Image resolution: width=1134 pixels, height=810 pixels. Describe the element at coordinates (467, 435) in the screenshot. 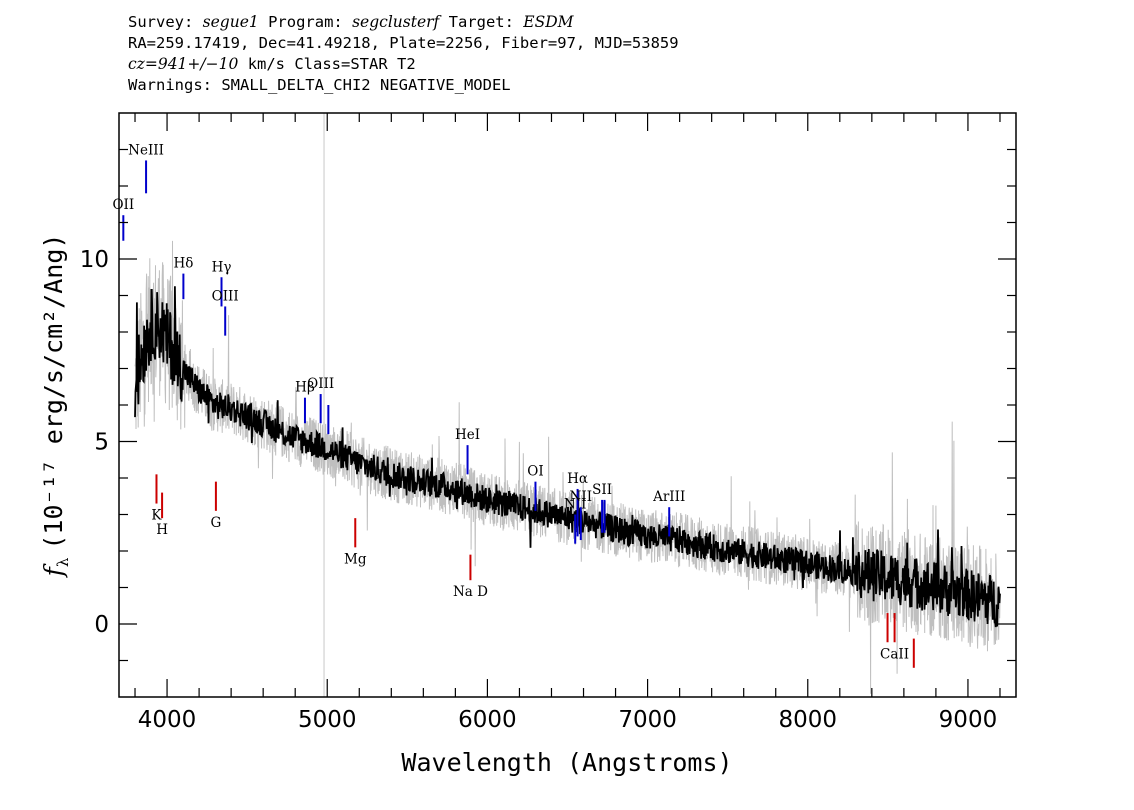

I see `emission-line-label: HeI` at that location.